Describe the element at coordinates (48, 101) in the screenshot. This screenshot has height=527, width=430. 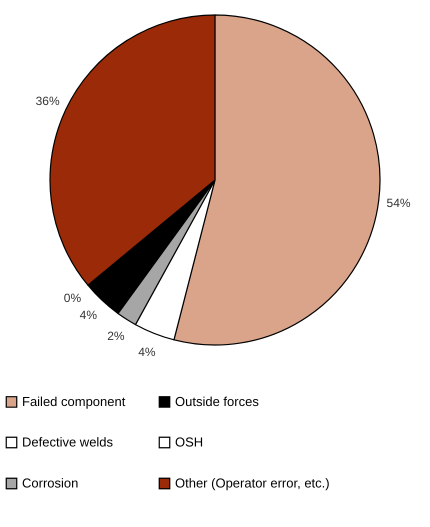
I see `data-label: 36%` at that location.